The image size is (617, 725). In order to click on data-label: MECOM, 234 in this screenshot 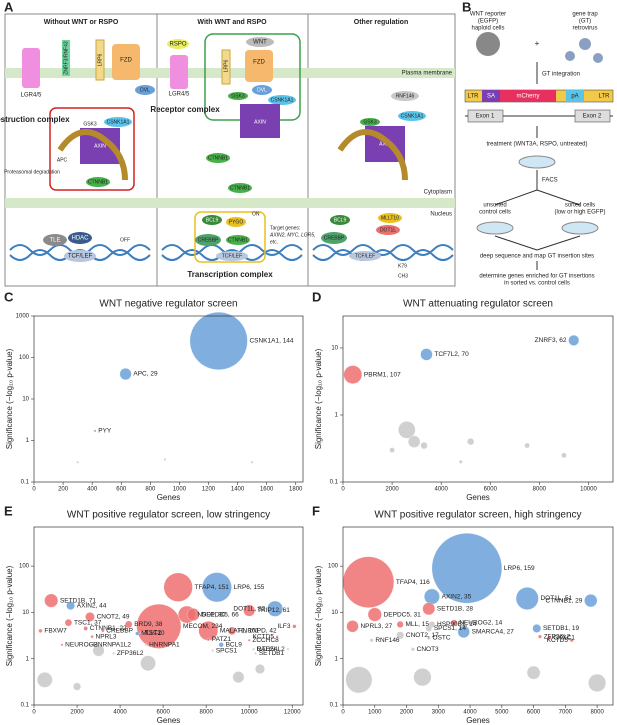, I will do `click(203, 626)`.